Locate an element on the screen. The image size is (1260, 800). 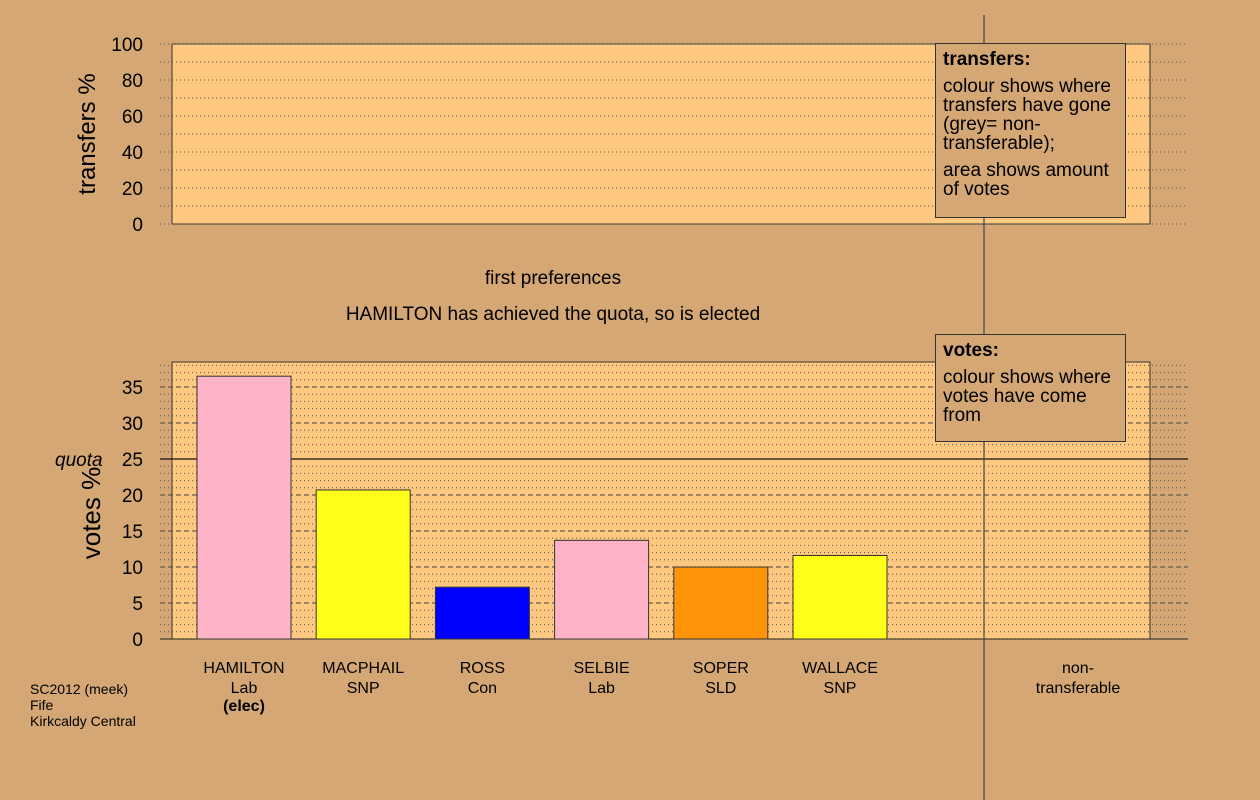
votes-note-heading: votes: is located at coordinates (971, 350).